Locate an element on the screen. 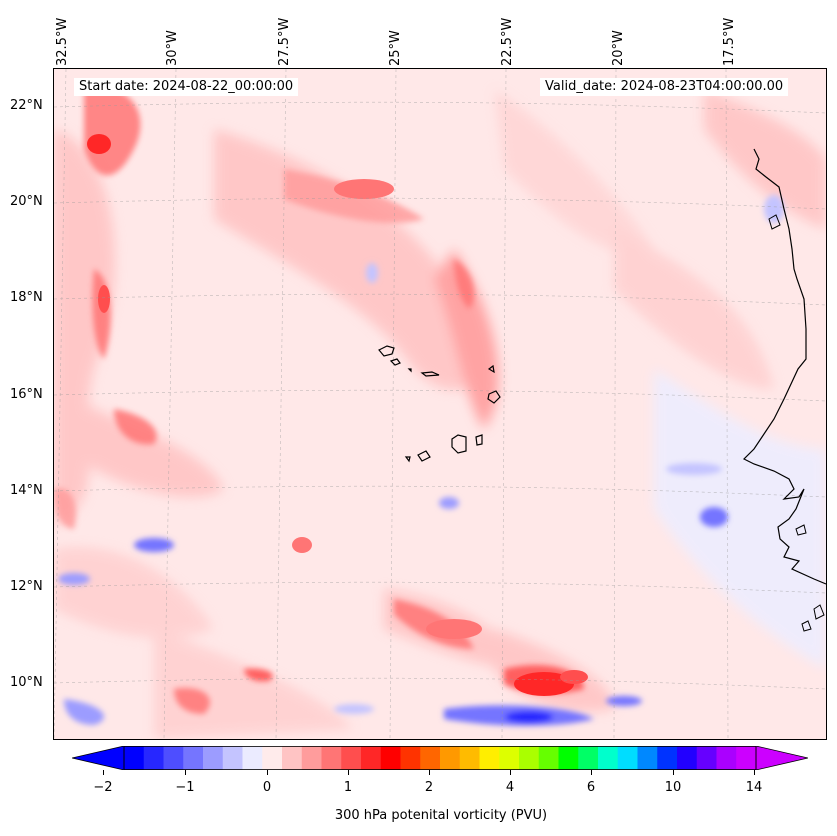  lon-label-32-5w: 32.5°W is located at coordinates (62, 41).